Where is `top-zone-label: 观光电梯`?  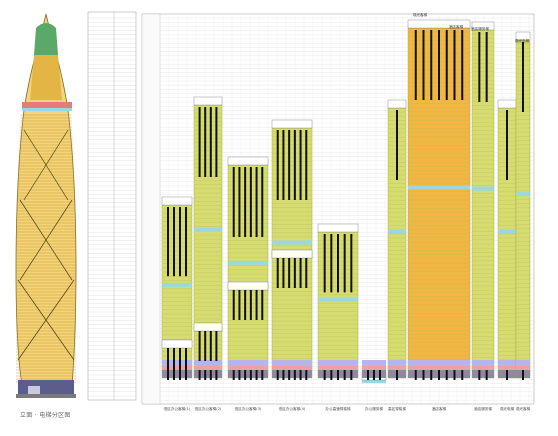 top-zone-label: 观光电梯 is located at coordinates (522, 40).